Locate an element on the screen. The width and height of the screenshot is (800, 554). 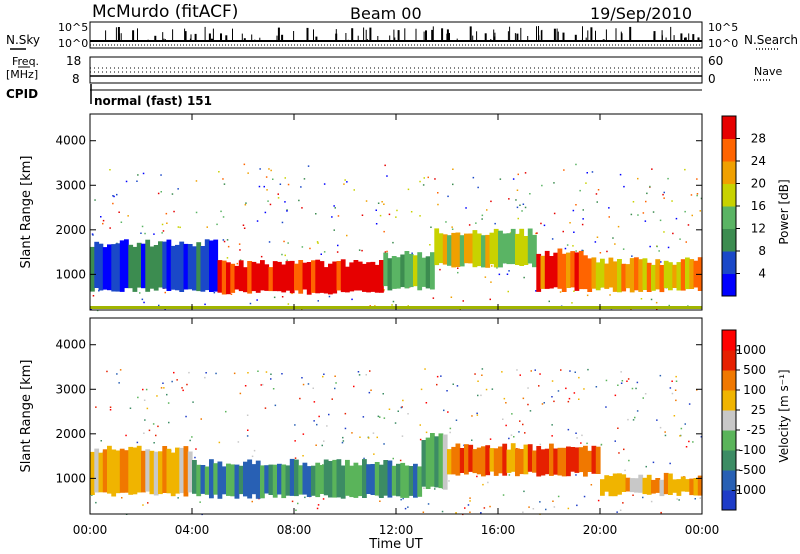
velocity-colorbar-label: Velocity [m s⁻¹] is located at coordinates (784, 415).